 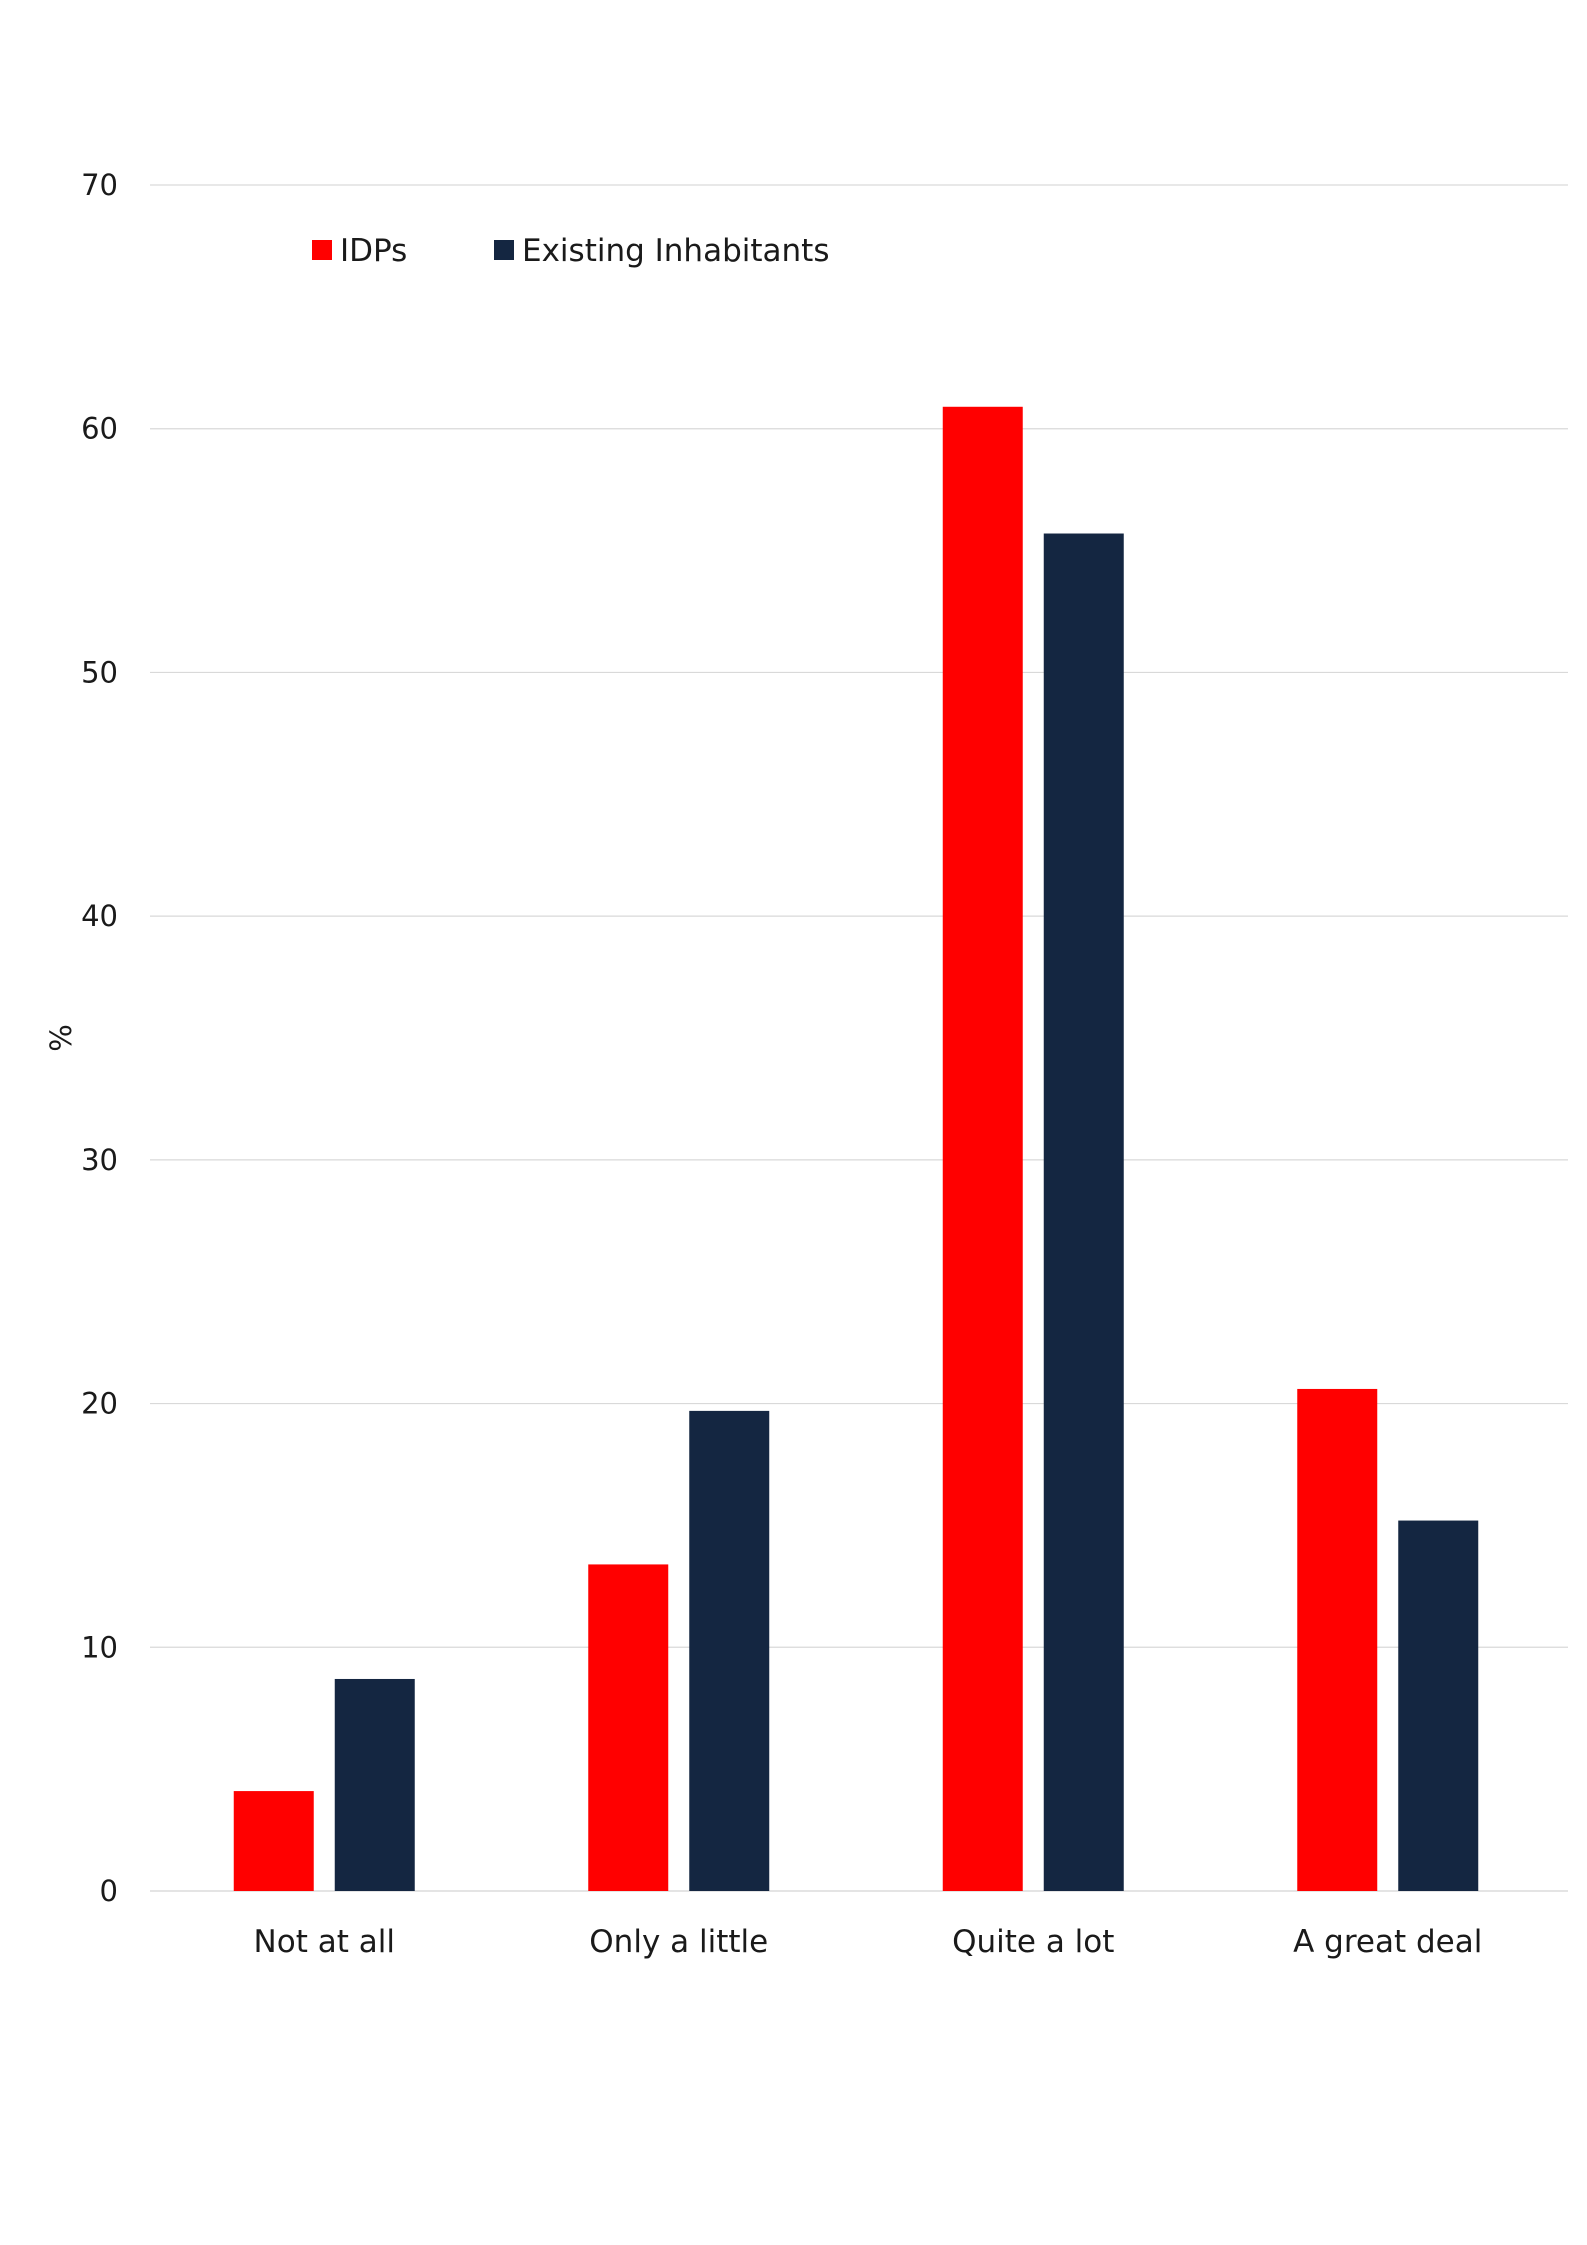 I want to click on y-tick-label: 10, so click(x=99, y=1647).